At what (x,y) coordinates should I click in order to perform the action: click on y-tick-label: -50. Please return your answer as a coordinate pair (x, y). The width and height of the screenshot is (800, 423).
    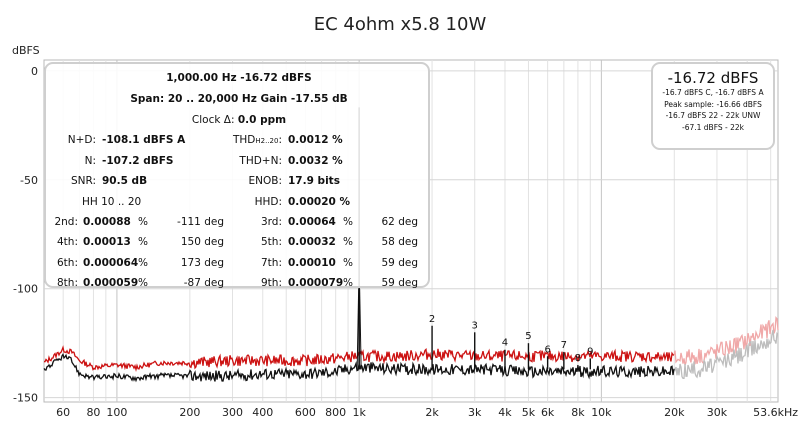
    Looking at the image, I should click on (29, 180).